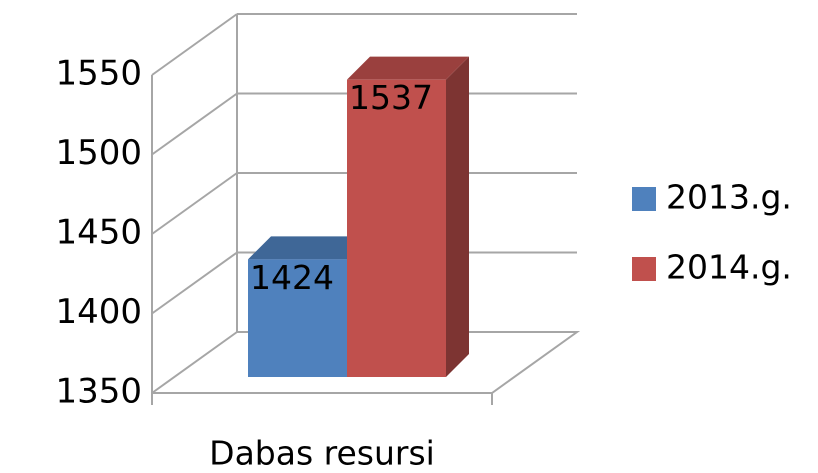 This screenshot has height=473, width=818. I want to click on data-label: 1424, so click(292, 277).